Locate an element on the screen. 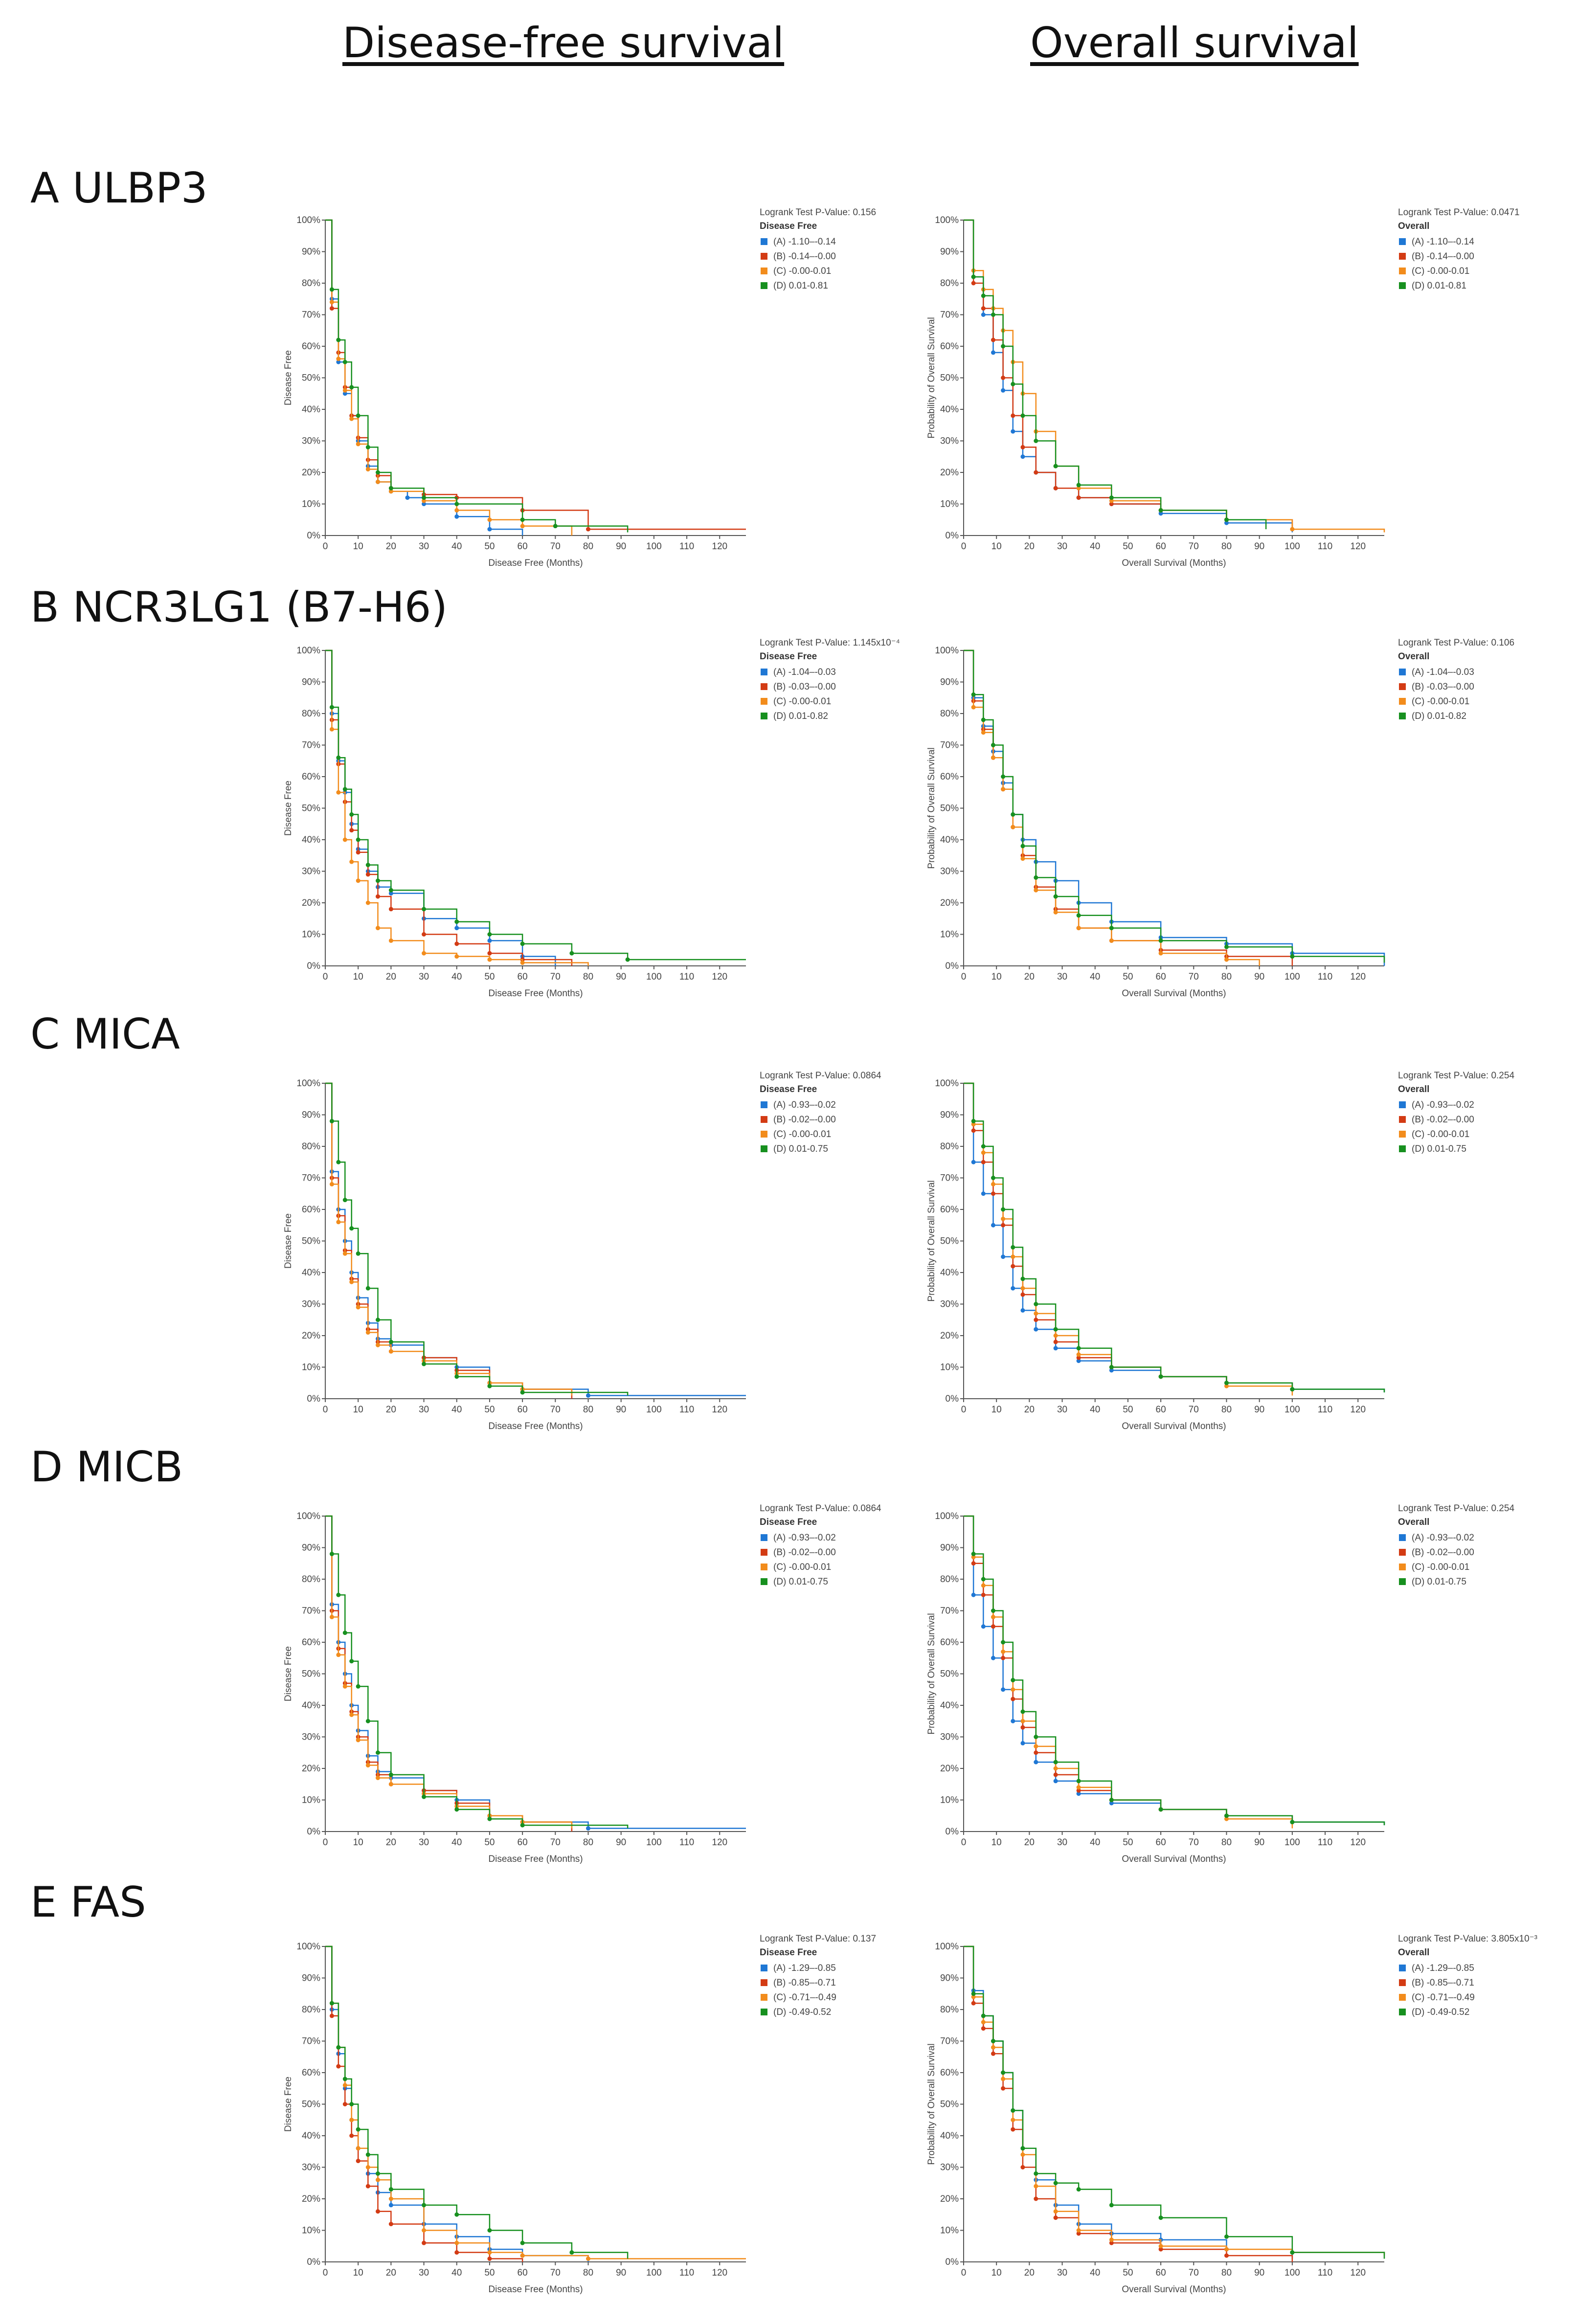 Image resolution: width=1577 pixels, height=2324 pixels. y-tick-label: 70% is located at coordinates (950, 2042).